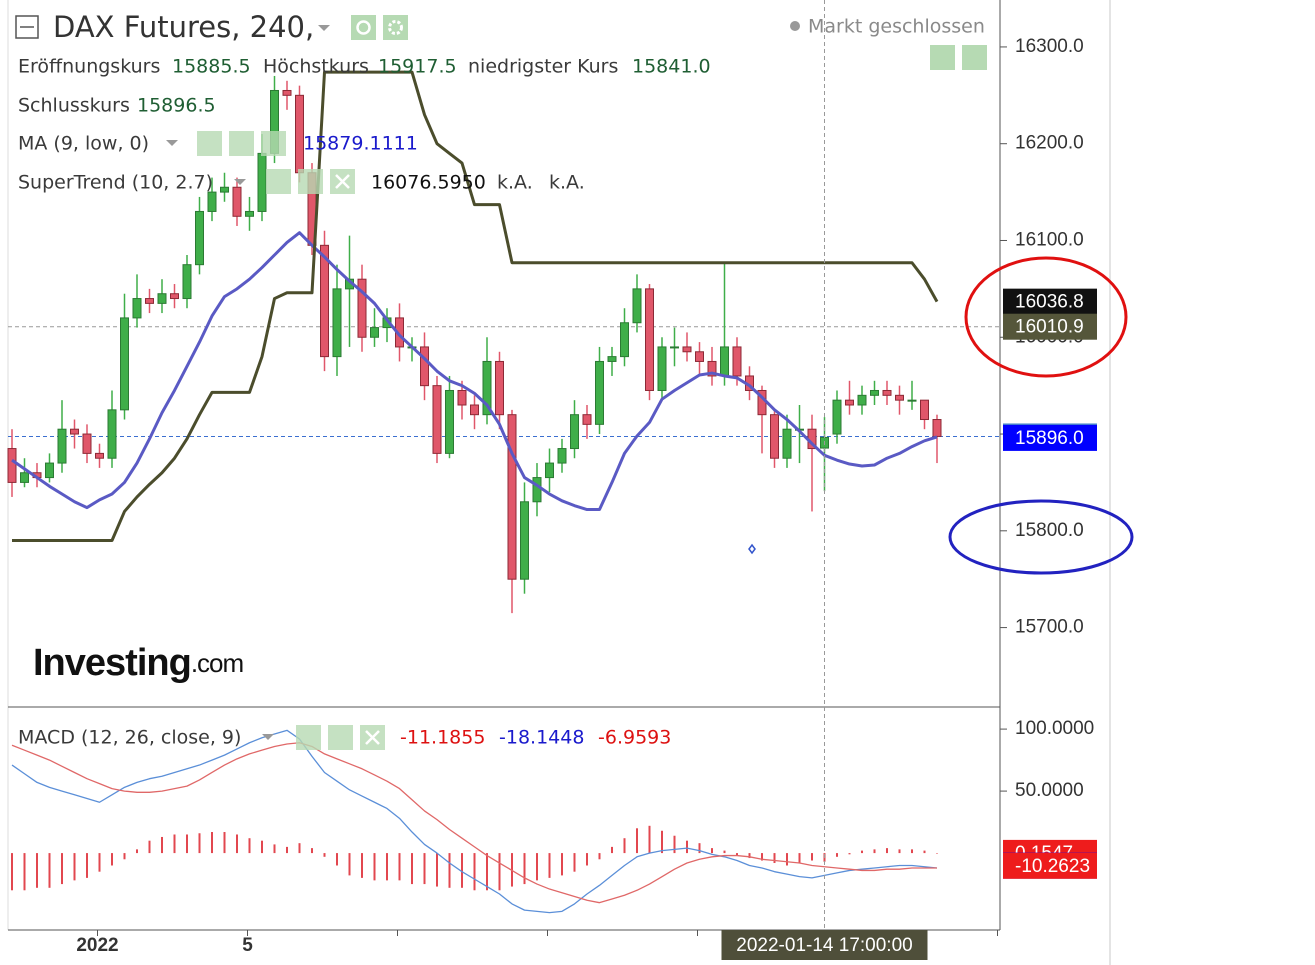 The width and height of the screenshot is (1315, 965). What do you see at coordinates (27, 27) in the screenshot?
I see `collapse-icon` at bounding box center [27, 27].